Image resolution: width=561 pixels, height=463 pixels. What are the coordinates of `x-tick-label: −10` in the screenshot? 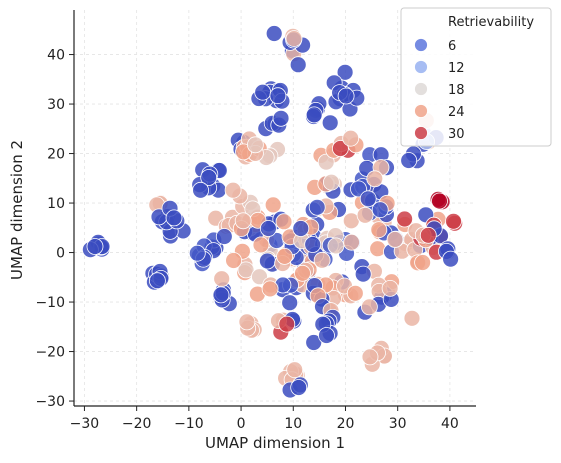 It's located at (189, 424).